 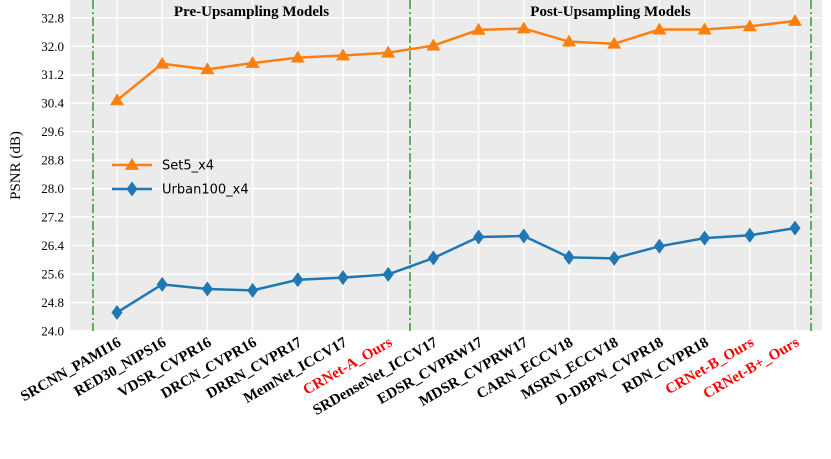 What do you see at coordinates (52, 17) in the screenshot?
I see `y-tick-label: 32.8` at bounding box center [52, 17].